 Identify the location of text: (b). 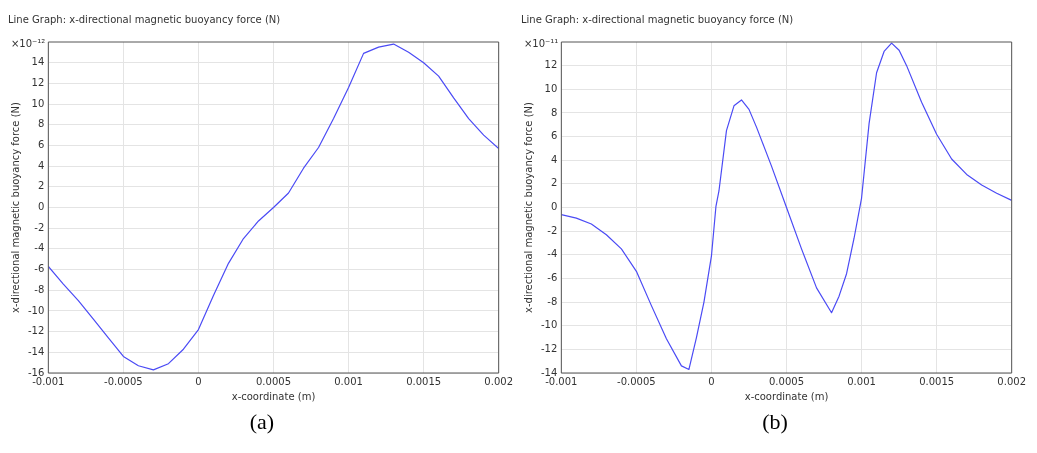
(775, 422).